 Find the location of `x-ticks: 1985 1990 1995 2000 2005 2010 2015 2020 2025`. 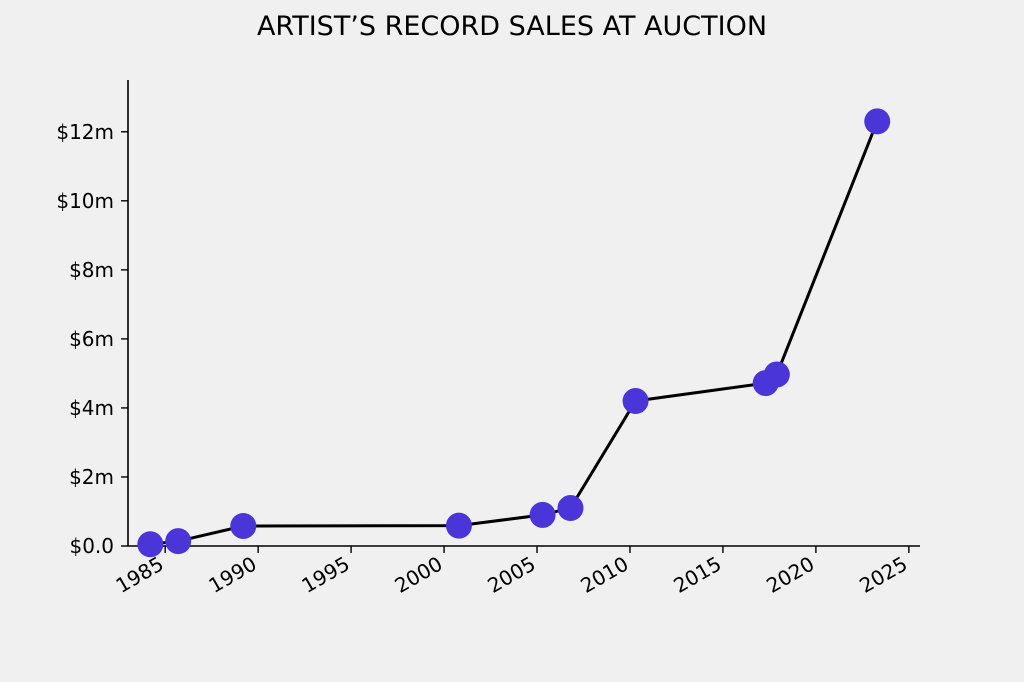

x-ticks: 1985 1990 1995 2000 2005 2010 2015 2020 2025 is located at coordinates (511, 572).